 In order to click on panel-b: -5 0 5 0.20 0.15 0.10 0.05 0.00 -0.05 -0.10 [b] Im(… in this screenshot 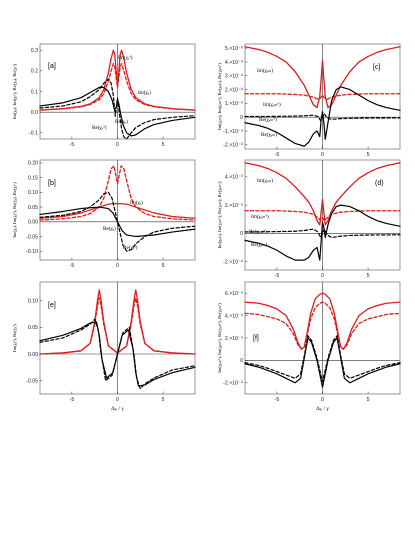, I will do `click(104, 214)`.